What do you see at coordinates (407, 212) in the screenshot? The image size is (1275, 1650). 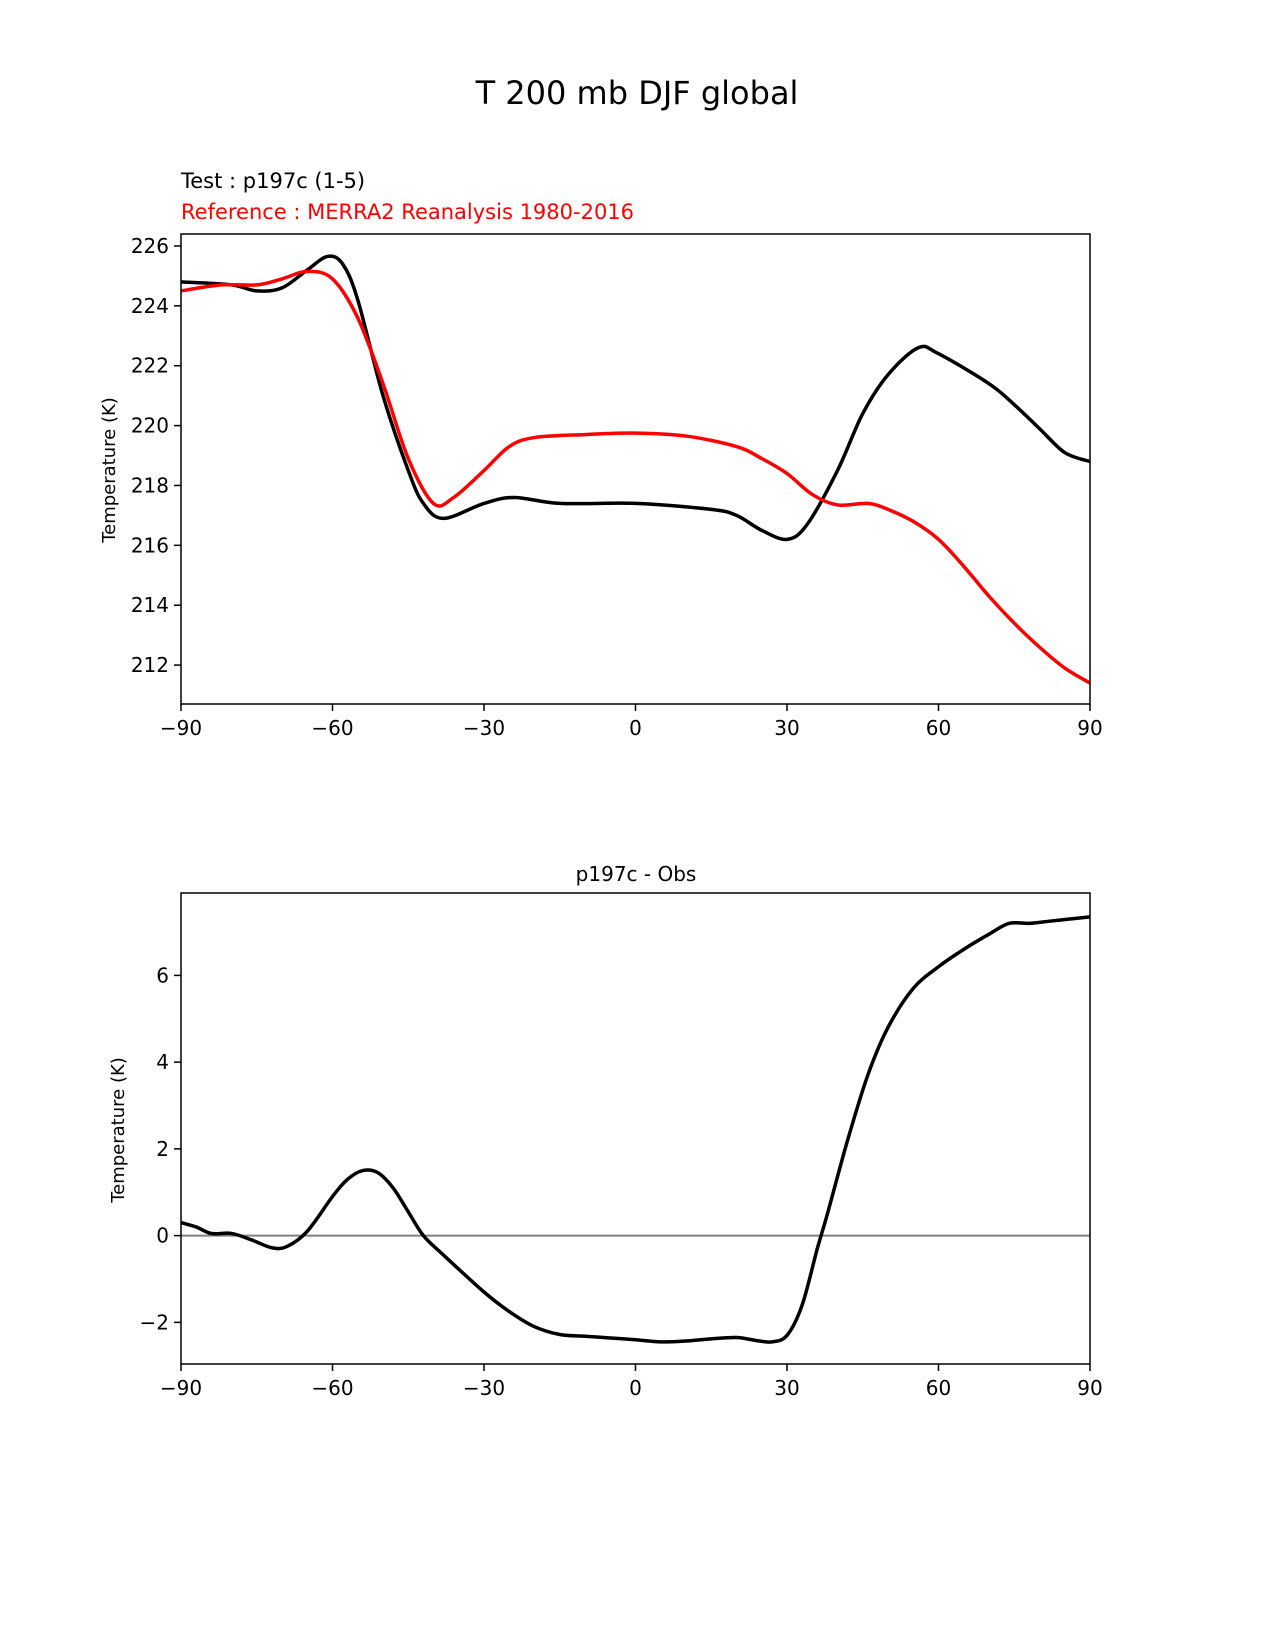 I see `reference-title: Reference : MERRA2 Reanalysis 1980-2016` at bounding box center [407, 212].